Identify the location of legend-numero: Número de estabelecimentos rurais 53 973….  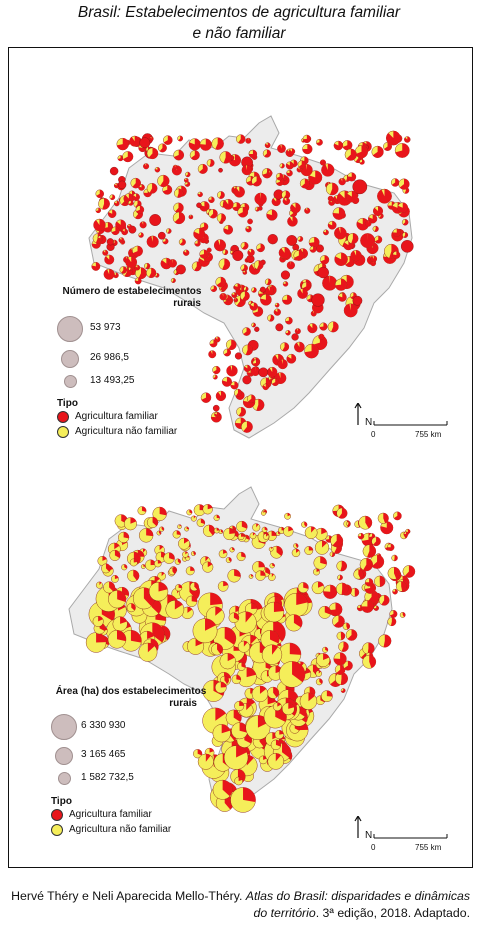
(132, 362).